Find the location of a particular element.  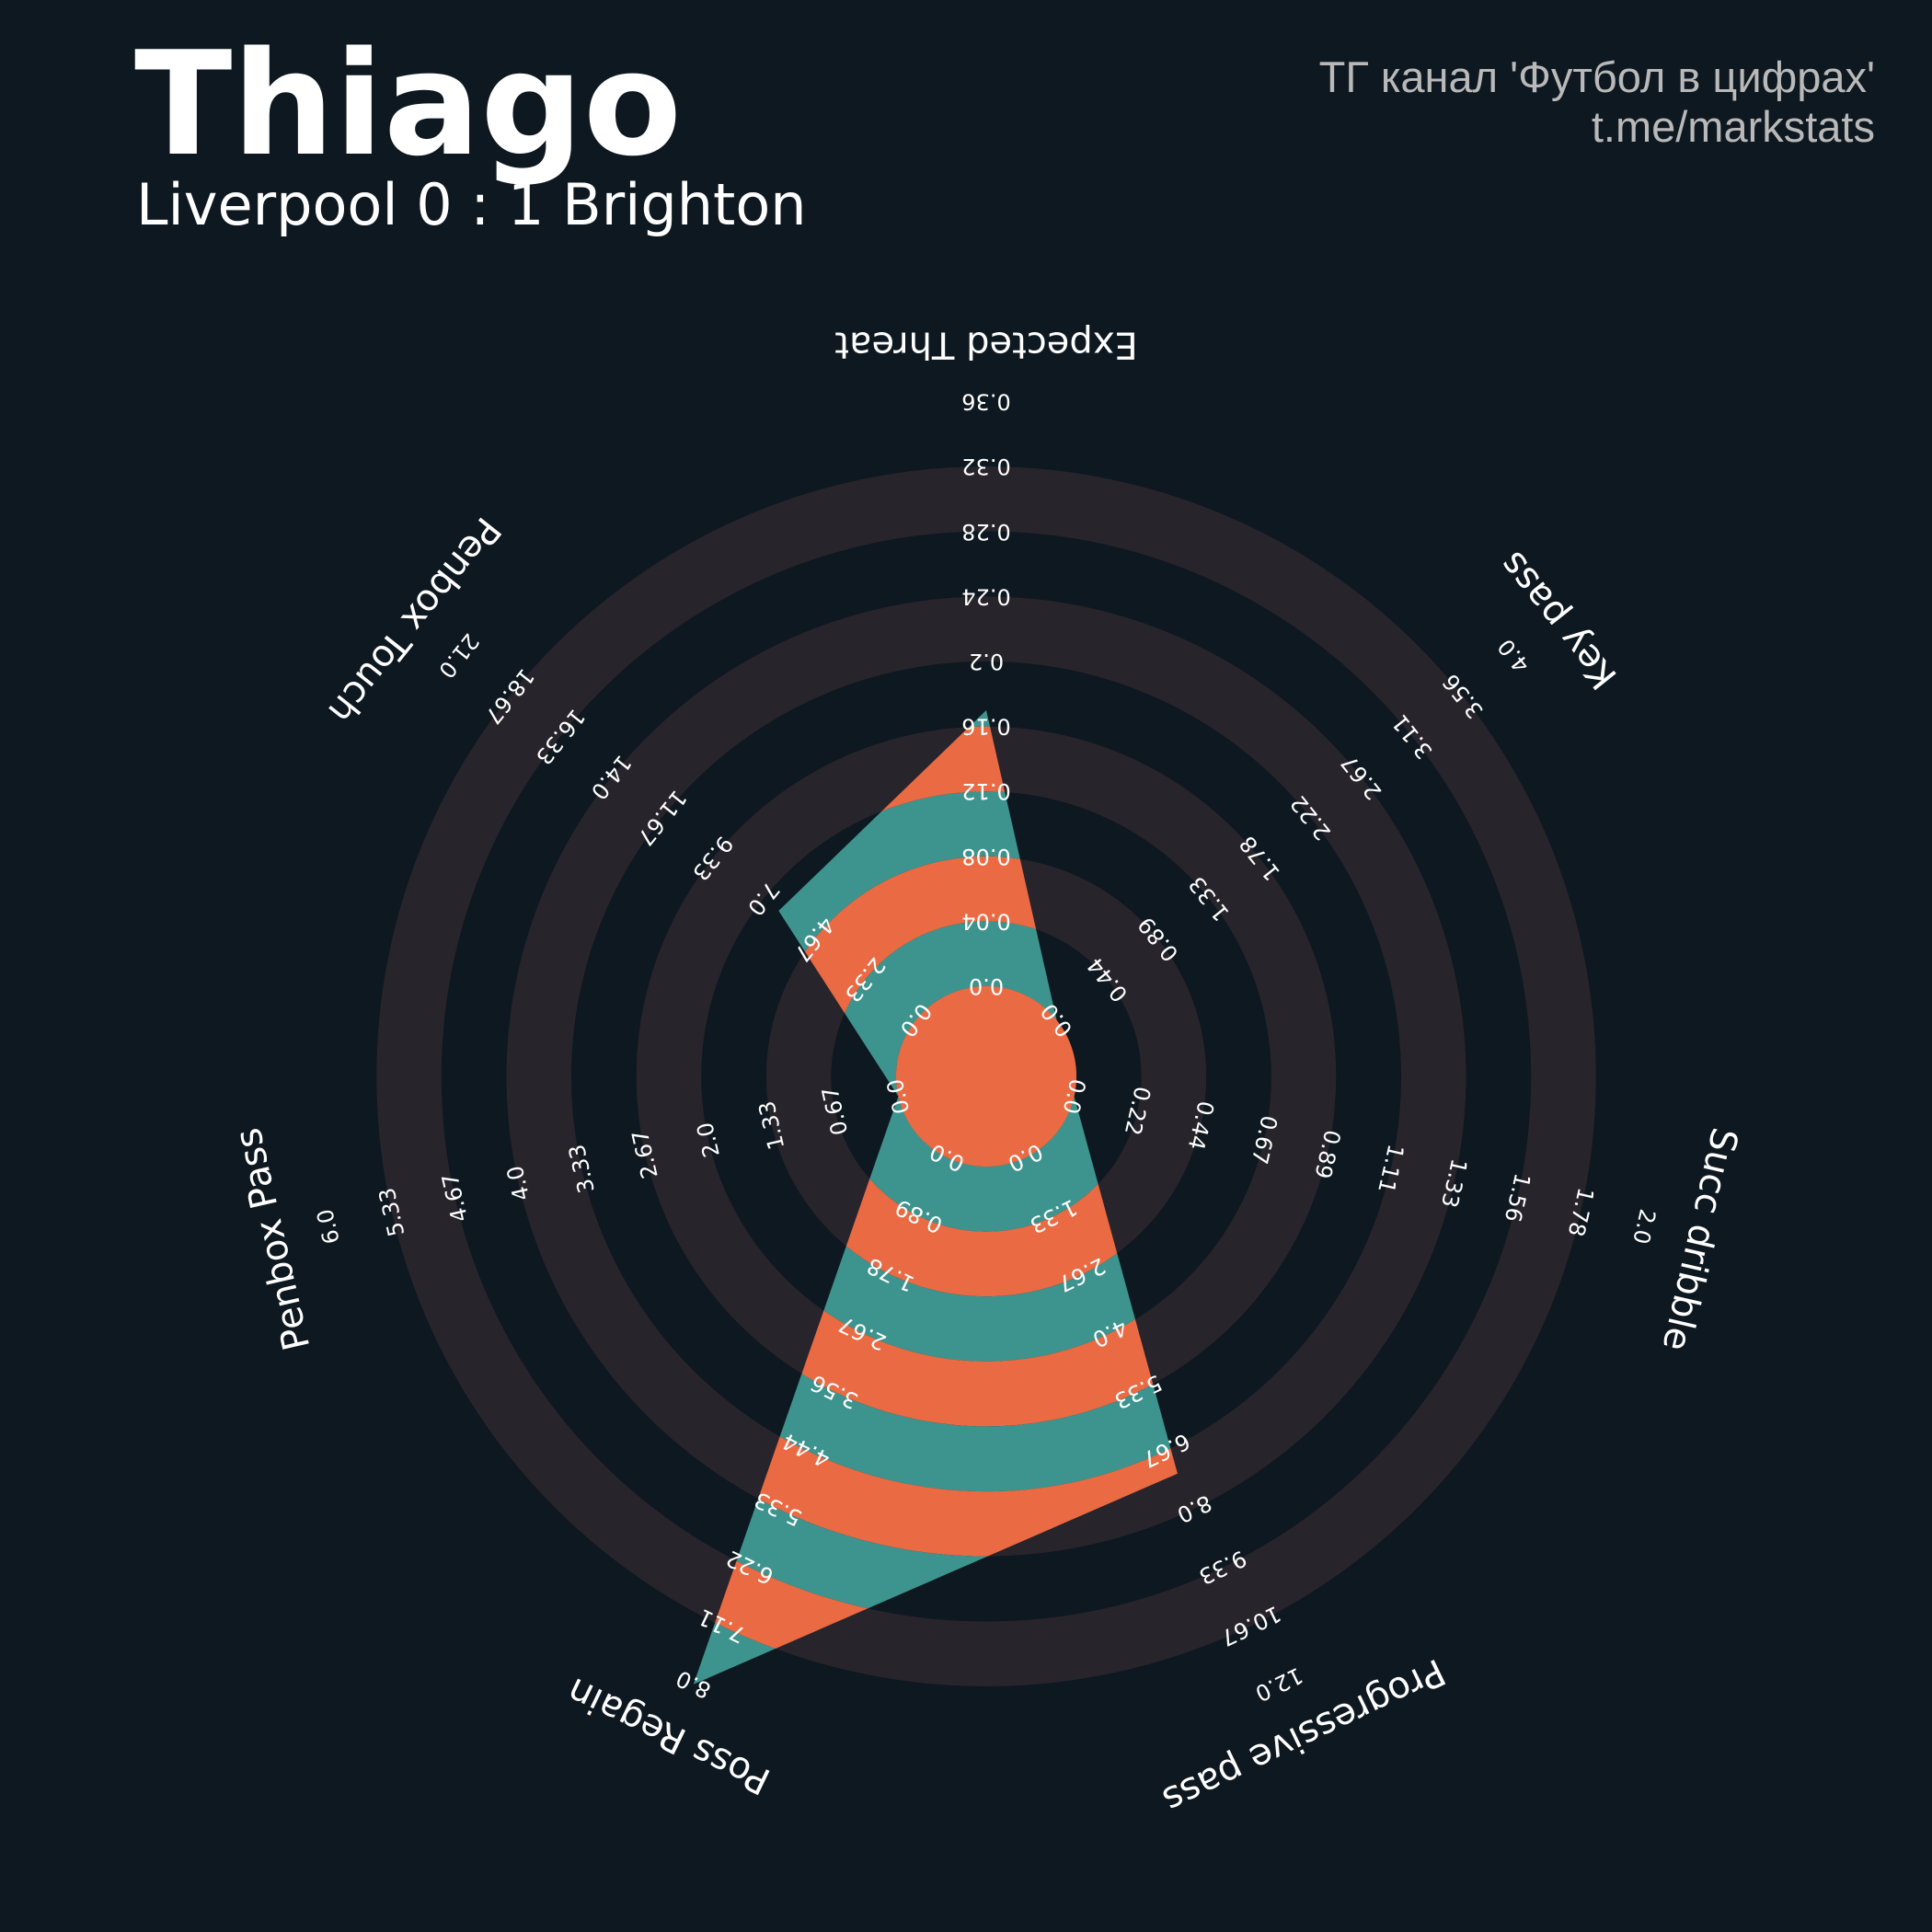

radar-tick-label: 0.24 is located at coordinates (985, 596).